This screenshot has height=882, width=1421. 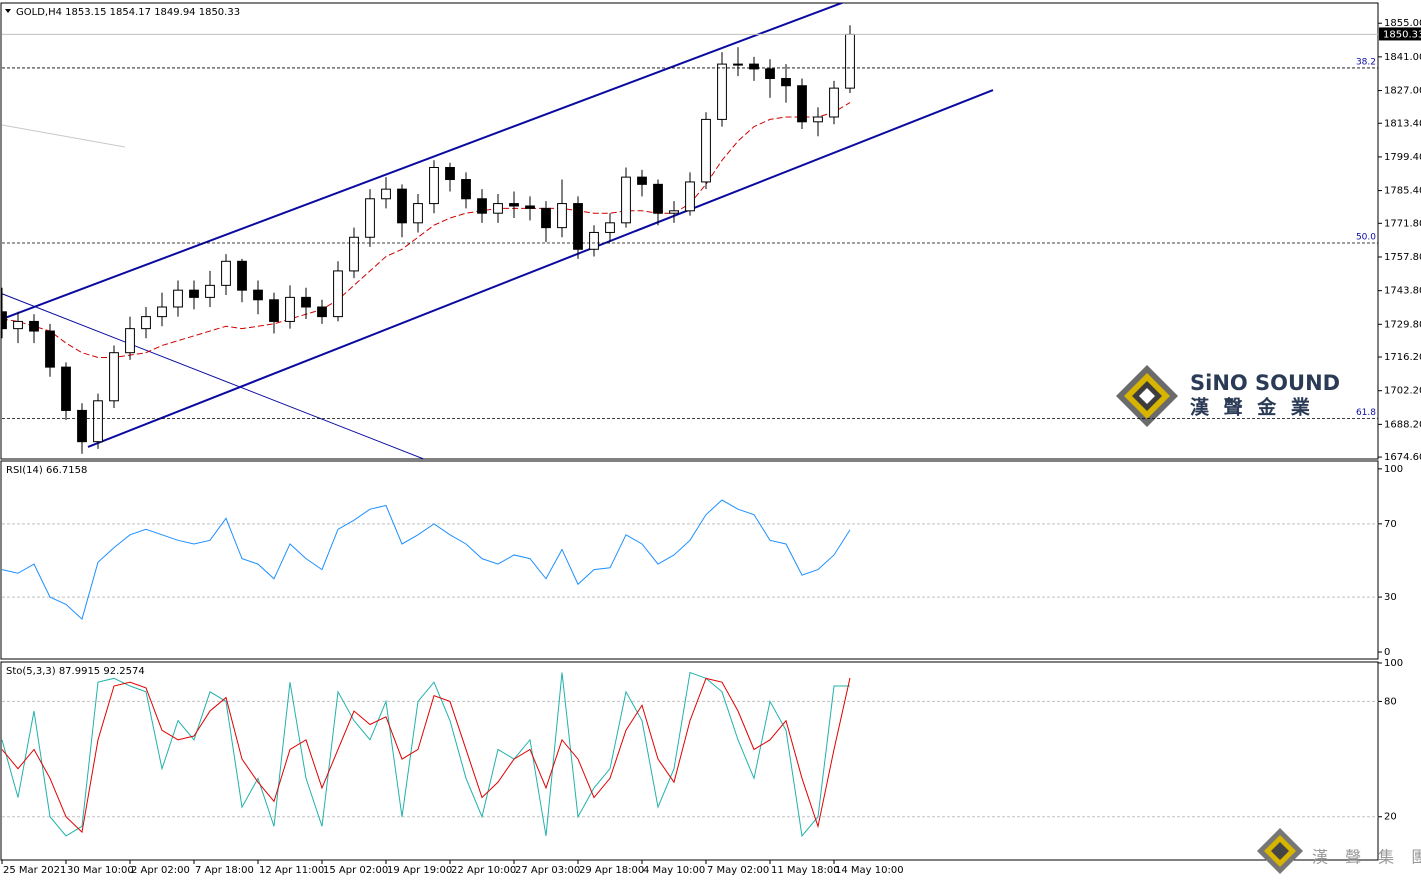 What do you see at coordinates (1390, 817) in the screenshot?
I see `y-tick-label: 20` at bounding box center [1390, 817].